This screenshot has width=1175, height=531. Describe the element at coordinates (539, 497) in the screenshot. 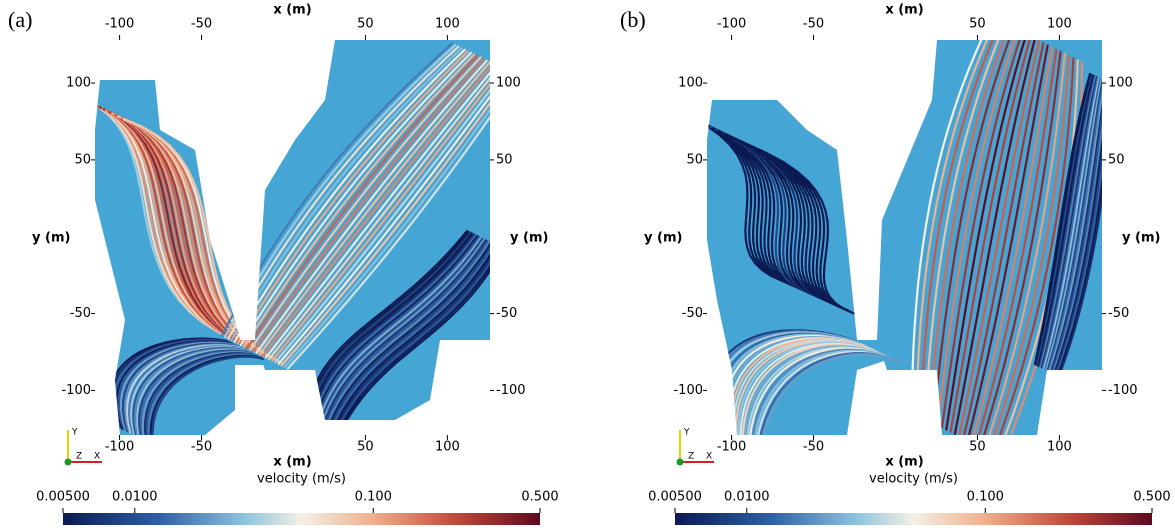

I see `colorbar-tick-label: 0.500` at that location.